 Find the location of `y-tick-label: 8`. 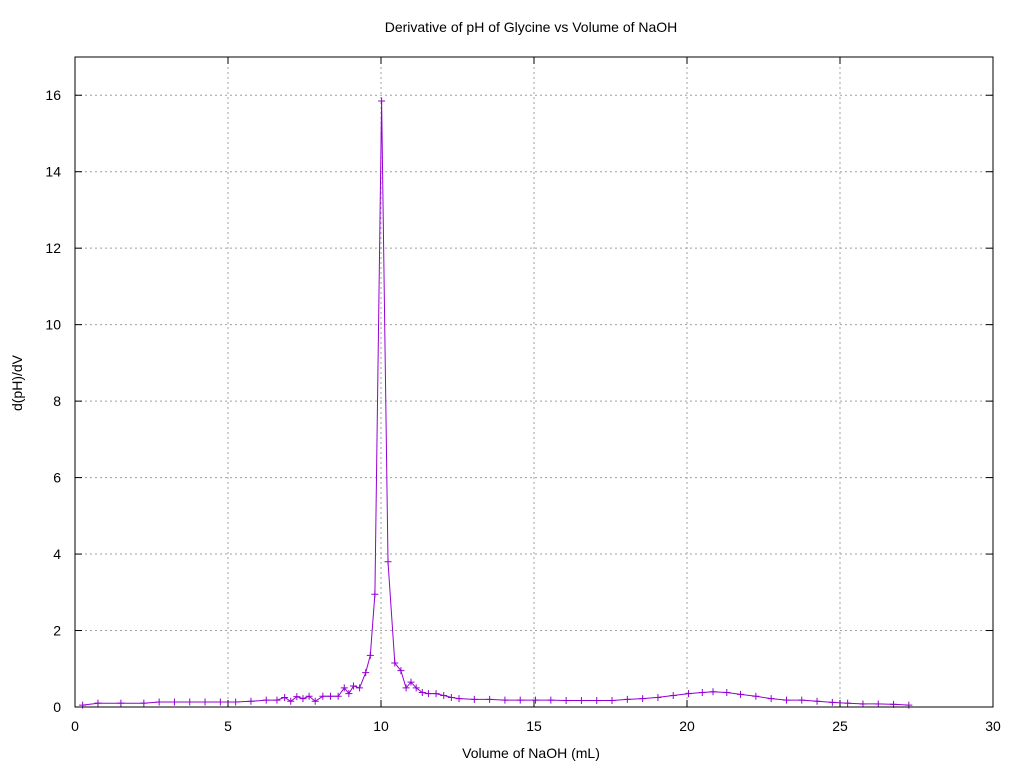

y-tick-label: 8 is located at coordinates (57, 401).